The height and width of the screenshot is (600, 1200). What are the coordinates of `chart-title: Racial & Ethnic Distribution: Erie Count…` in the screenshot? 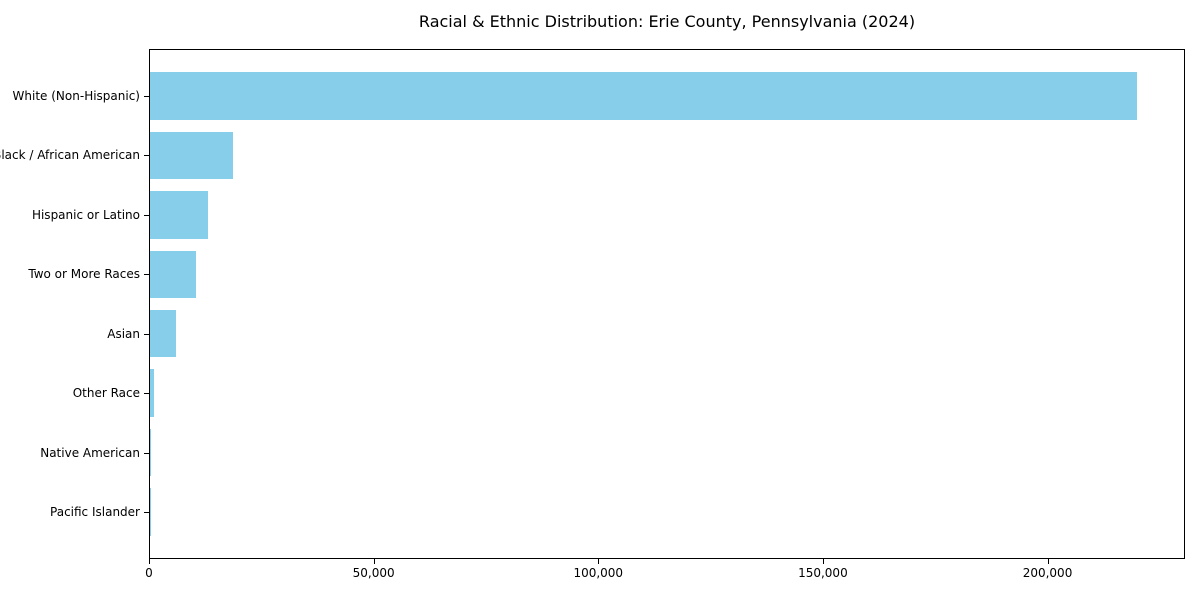 It's located at (667, 21).